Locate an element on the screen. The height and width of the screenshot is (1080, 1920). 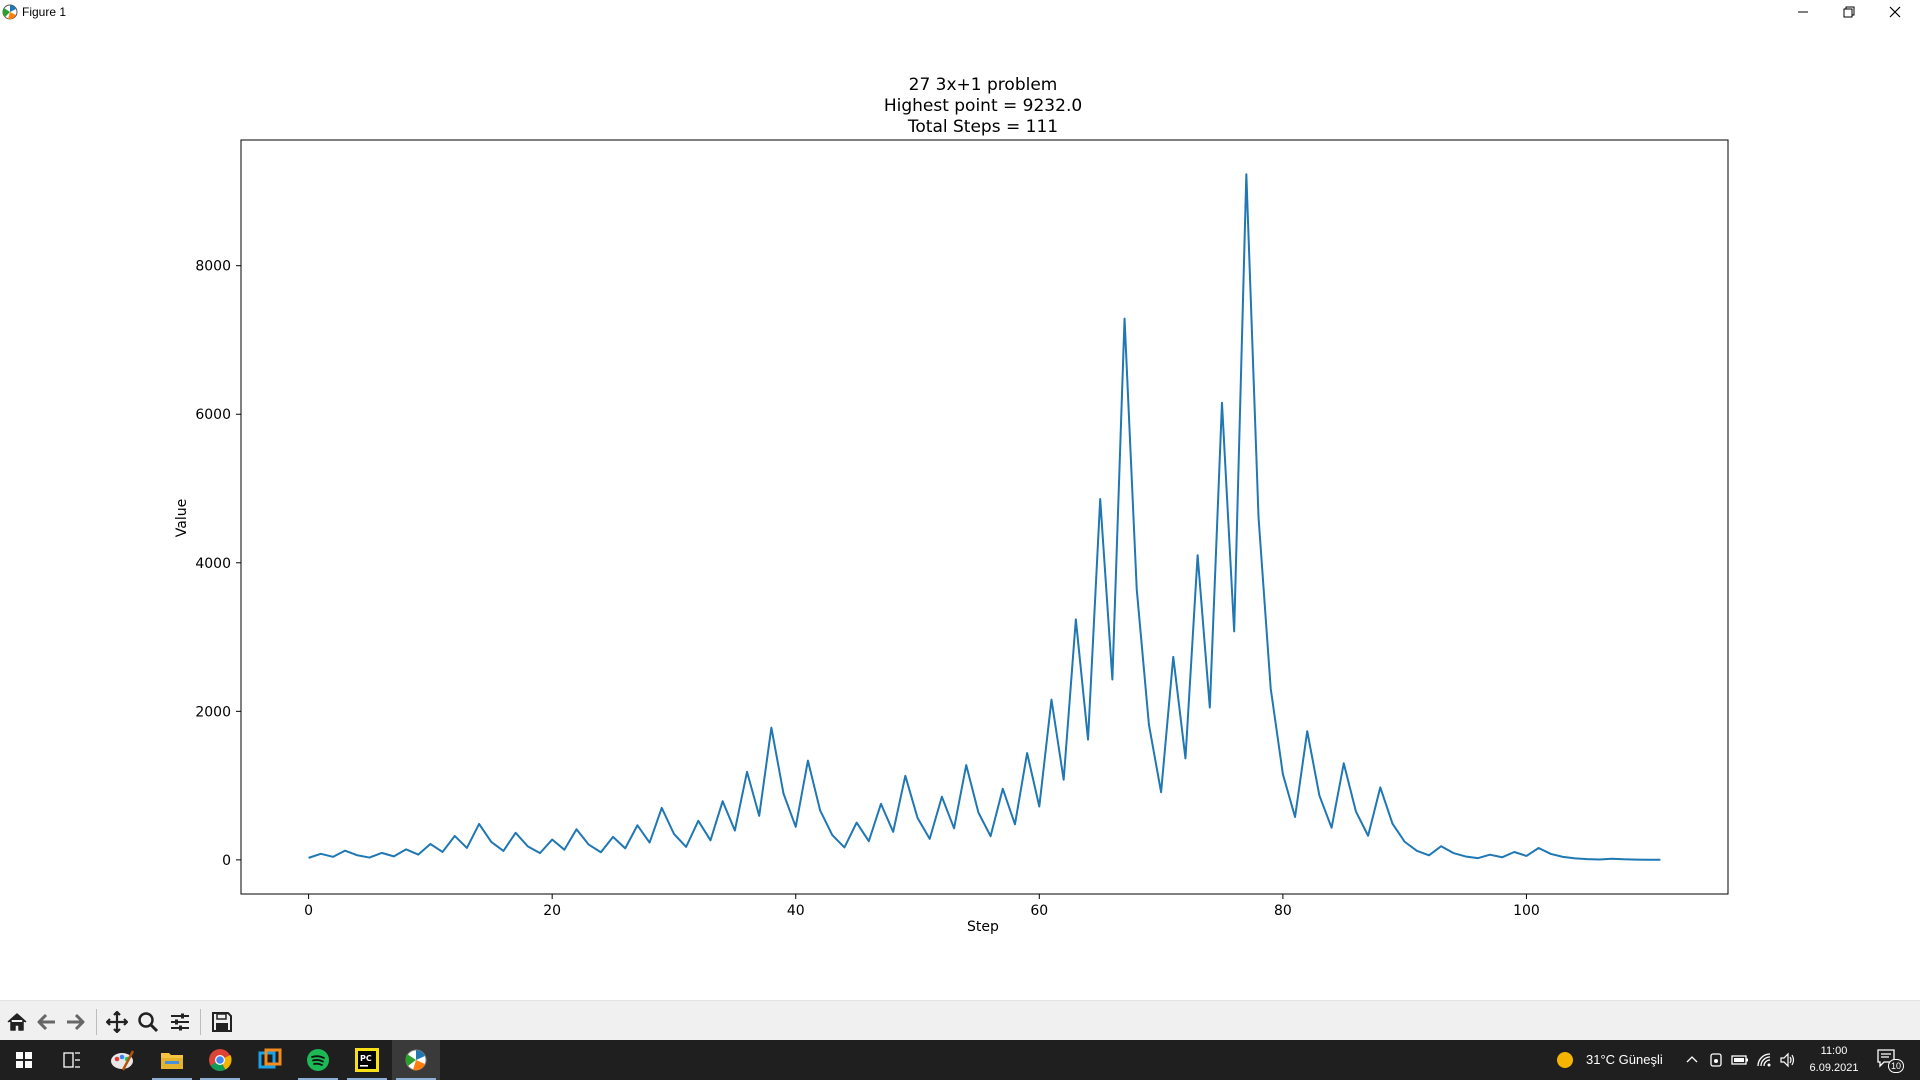
close-icon is located at coordinates (1895, 12).